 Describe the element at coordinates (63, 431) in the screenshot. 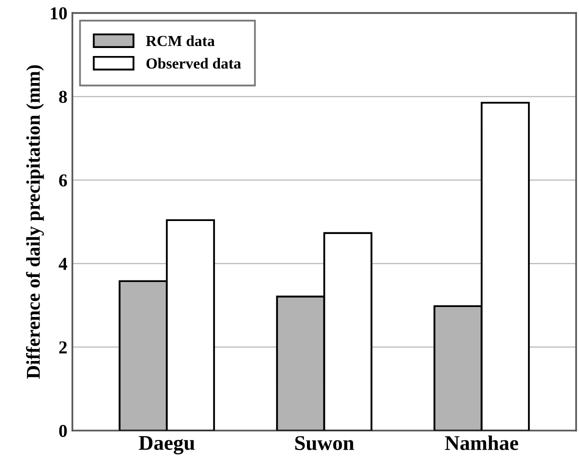

I see `y-tick-label: 0` at that location.